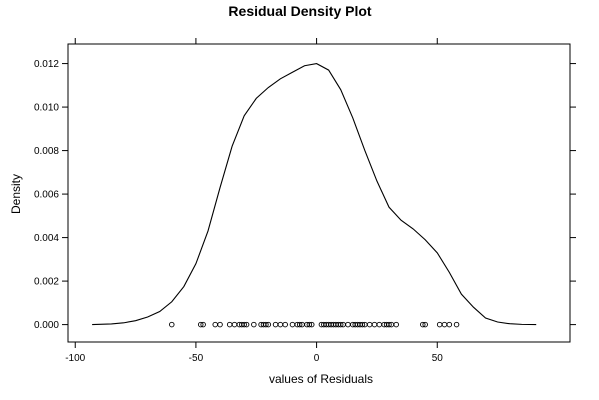 This screenshot has height=400, width=599. I want to click on x-tick-label: 0, so click(317, 358).